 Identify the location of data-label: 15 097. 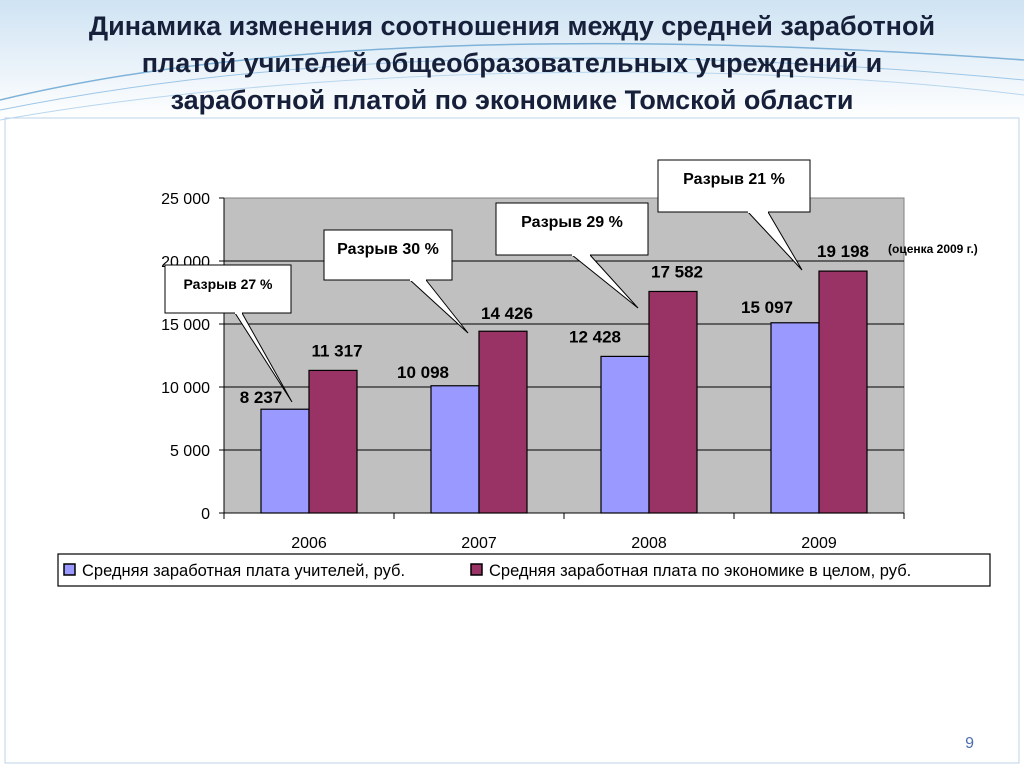
(767, 307).